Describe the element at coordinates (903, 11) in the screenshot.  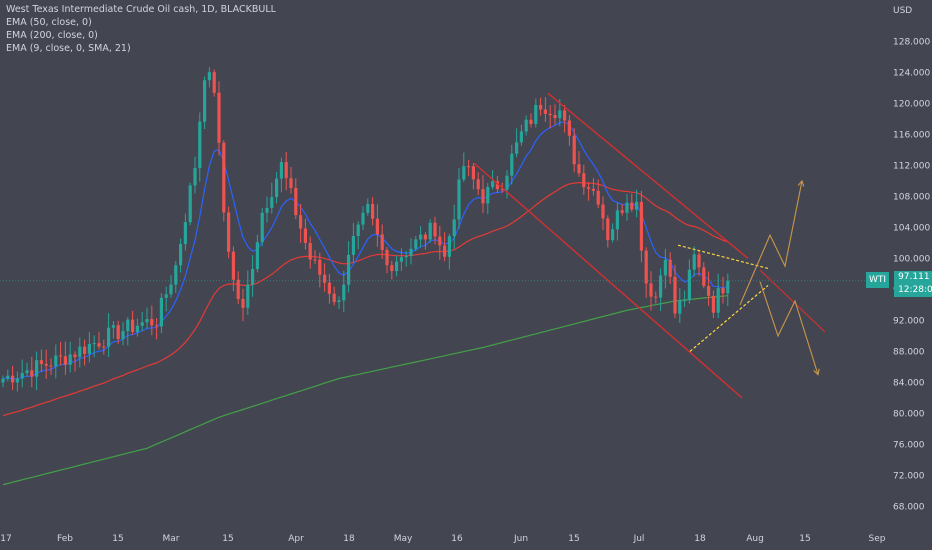
I see `currency-label: USD` at that location.